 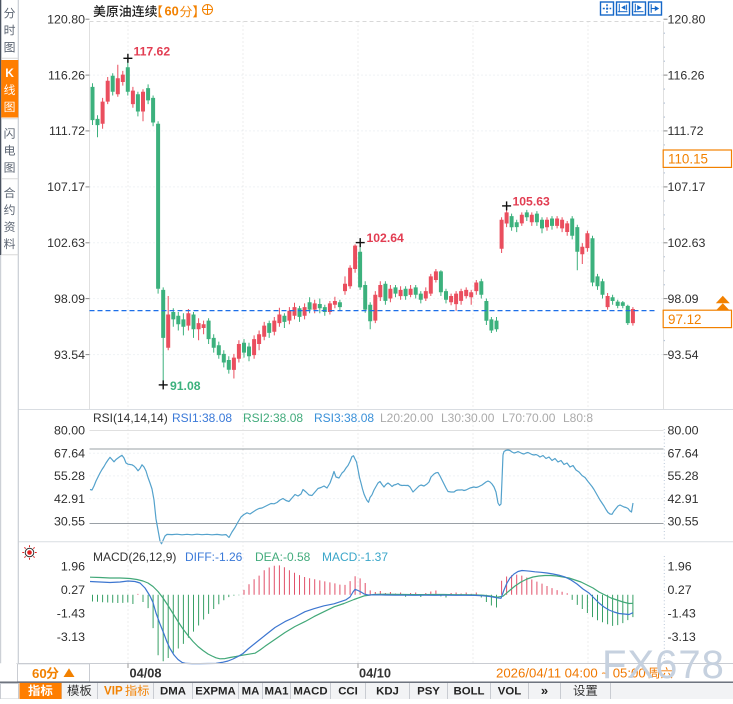 What do you see at coordinates (663, 665) in the screenshot?
I see `svg-text: FX678` at bounding box center [663, 665].